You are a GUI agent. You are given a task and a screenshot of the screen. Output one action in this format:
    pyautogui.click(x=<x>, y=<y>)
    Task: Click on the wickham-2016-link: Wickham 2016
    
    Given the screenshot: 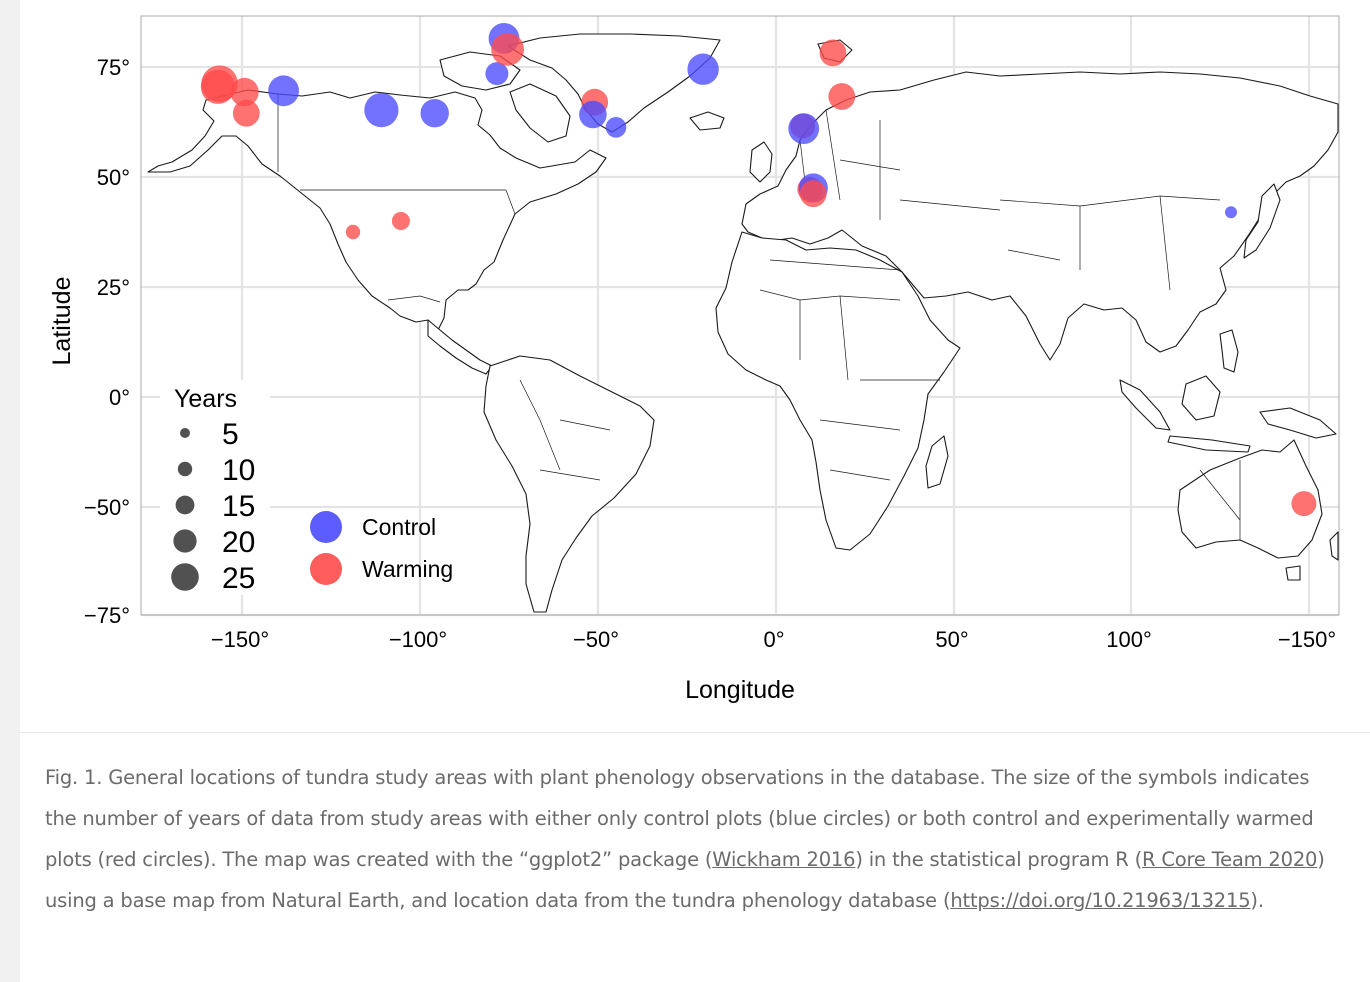 What is the action you would take?
    pyautogui.click(x=784, y=859)
    